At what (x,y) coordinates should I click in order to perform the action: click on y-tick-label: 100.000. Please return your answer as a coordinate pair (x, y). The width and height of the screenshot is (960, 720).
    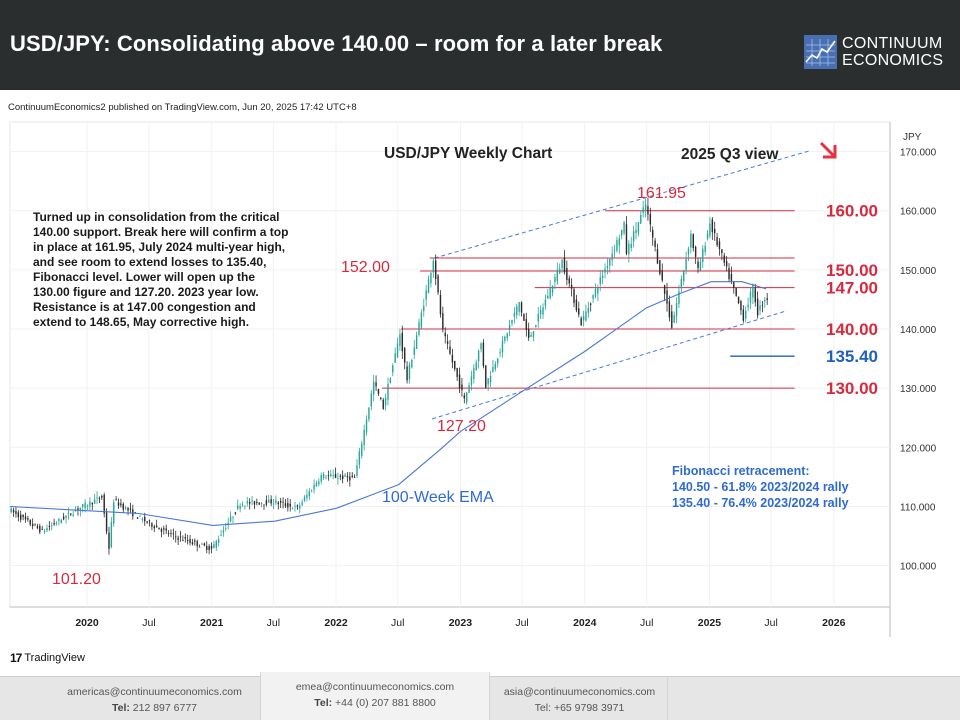
    Looking at the image, I should click on (918, 567).